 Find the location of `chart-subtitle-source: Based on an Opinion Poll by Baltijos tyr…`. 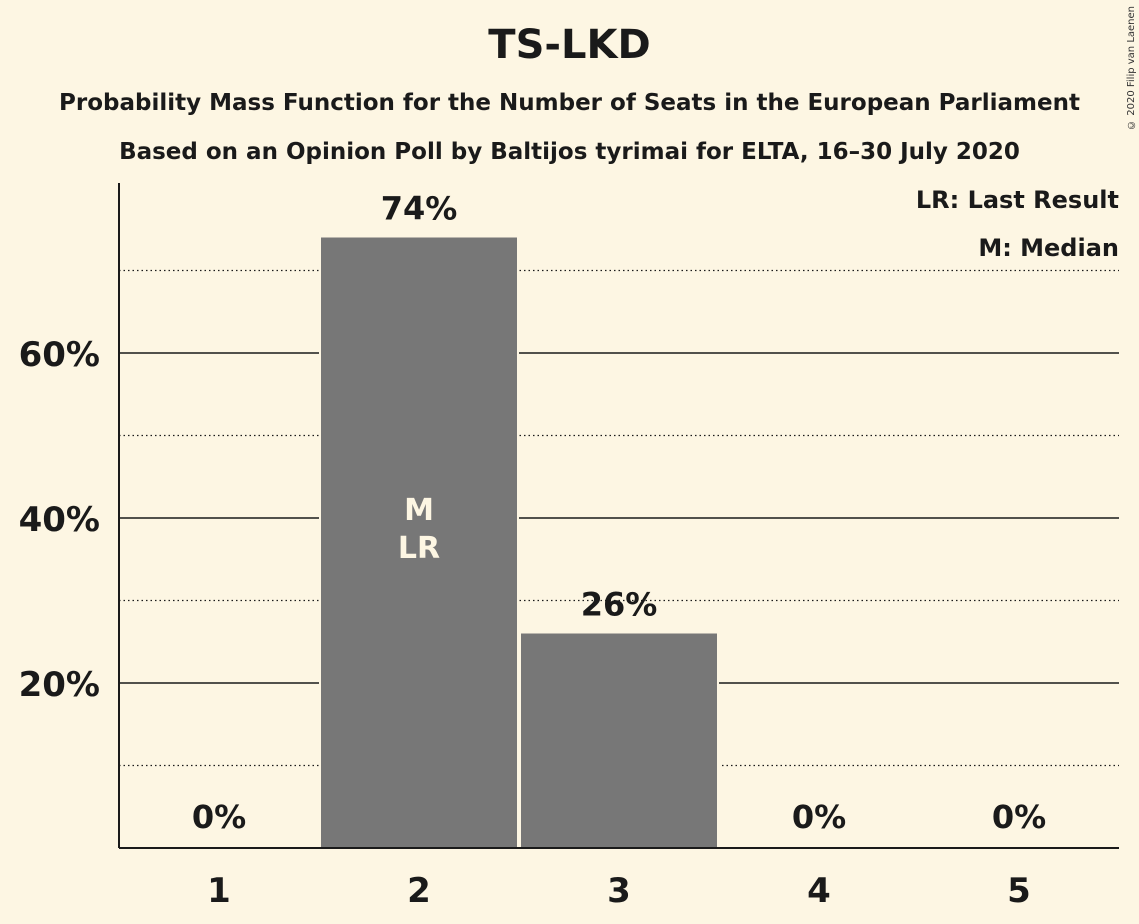

chart-subtitle-source: Based on an Opinion Poll by Baltijos tyr… is located at coordinates (569, 152).